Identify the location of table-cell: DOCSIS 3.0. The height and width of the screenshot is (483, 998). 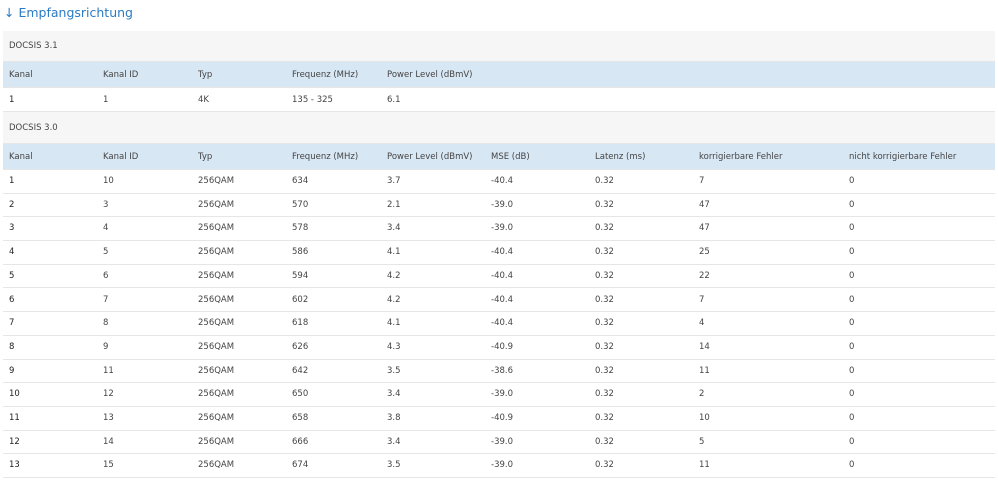
(33, 128).